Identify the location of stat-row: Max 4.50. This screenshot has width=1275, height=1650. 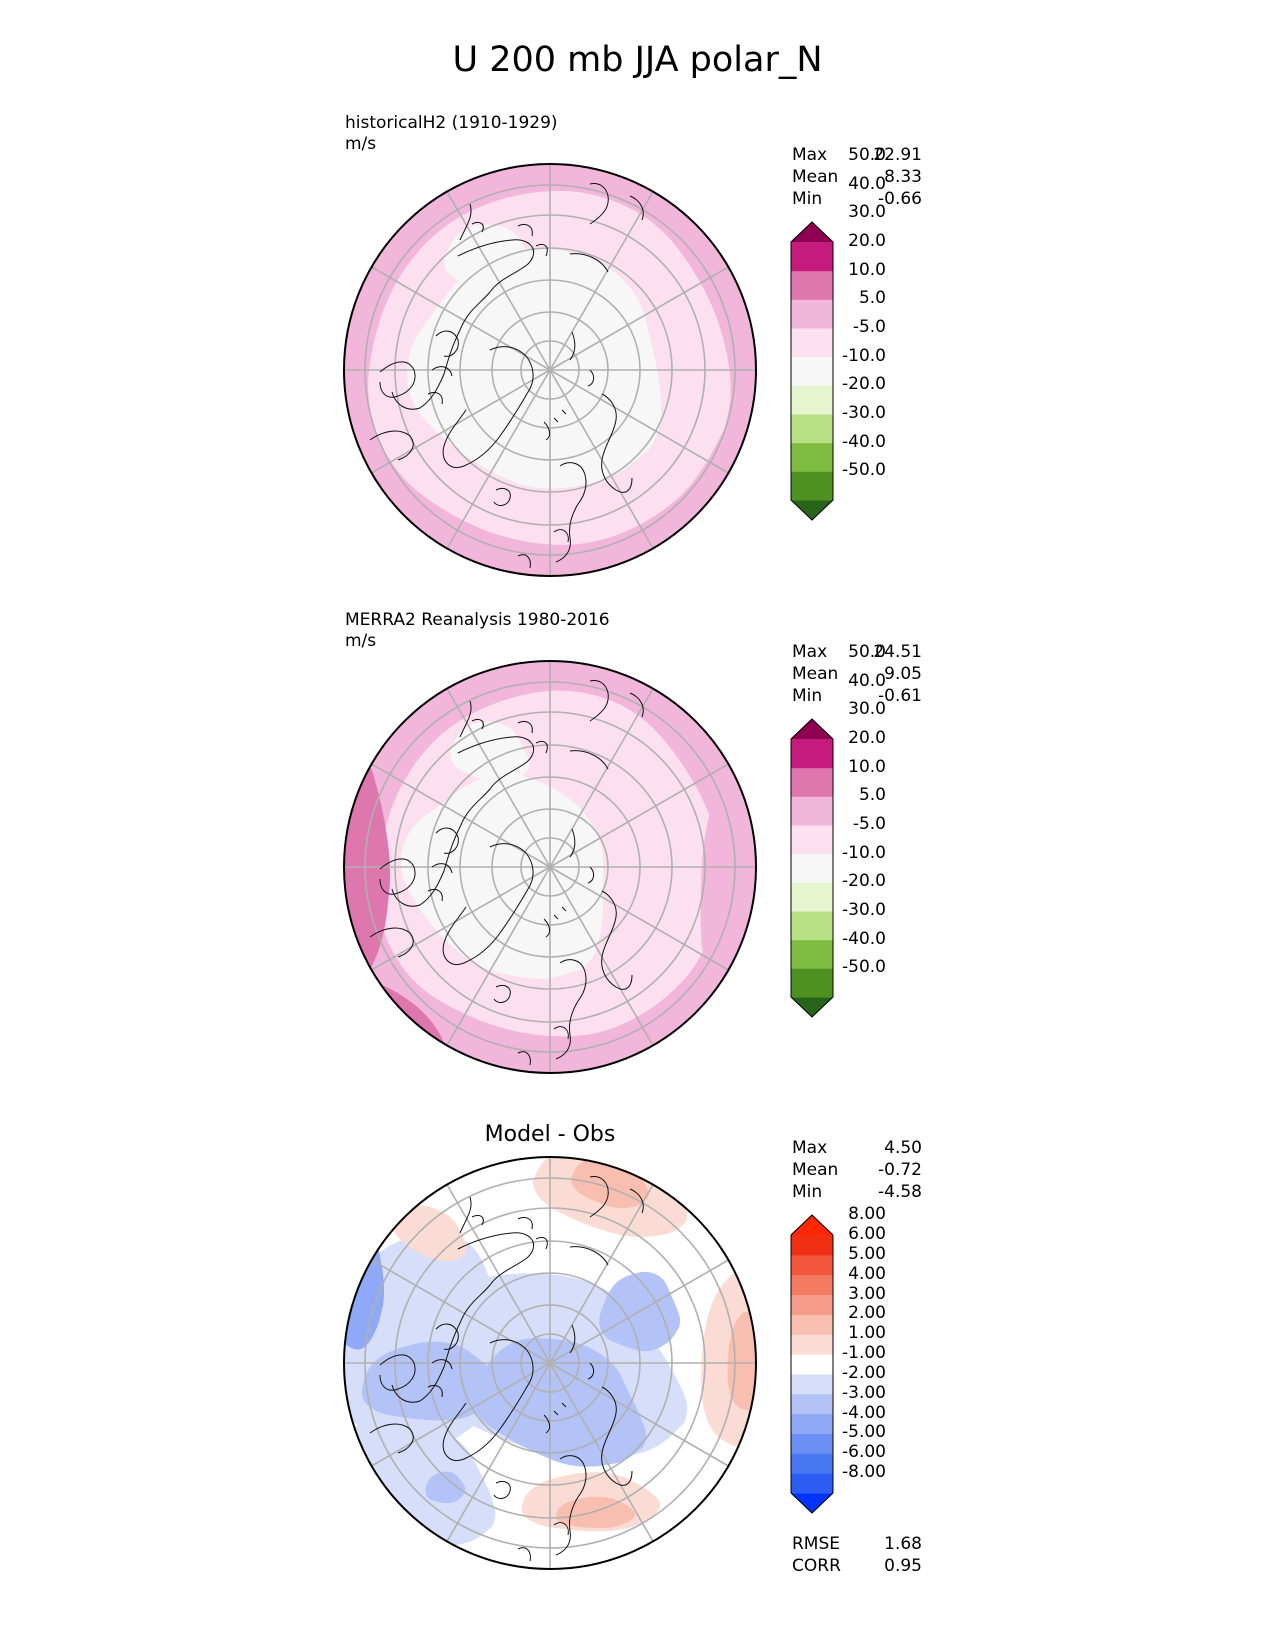
(857, 1148).